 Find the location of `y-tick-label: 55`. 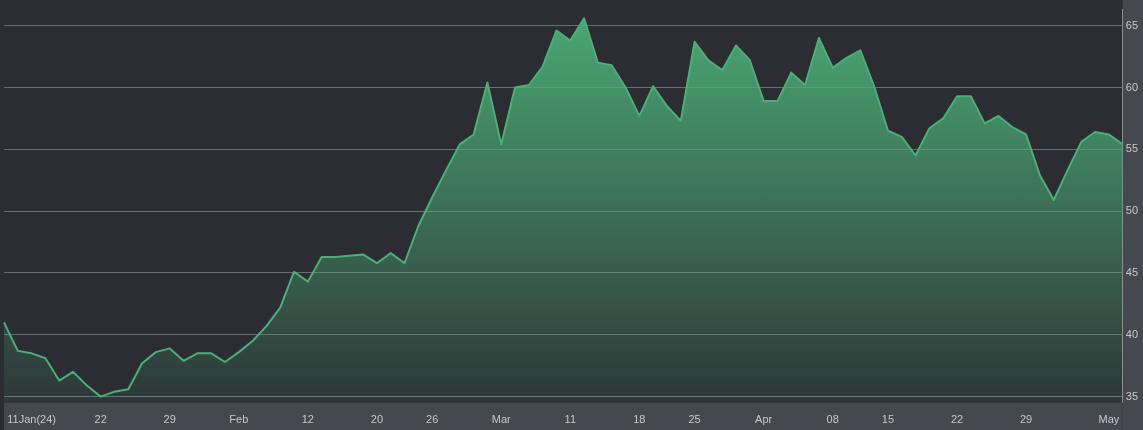

y-tick-label: 55 is located at coordinates (1132, 148).